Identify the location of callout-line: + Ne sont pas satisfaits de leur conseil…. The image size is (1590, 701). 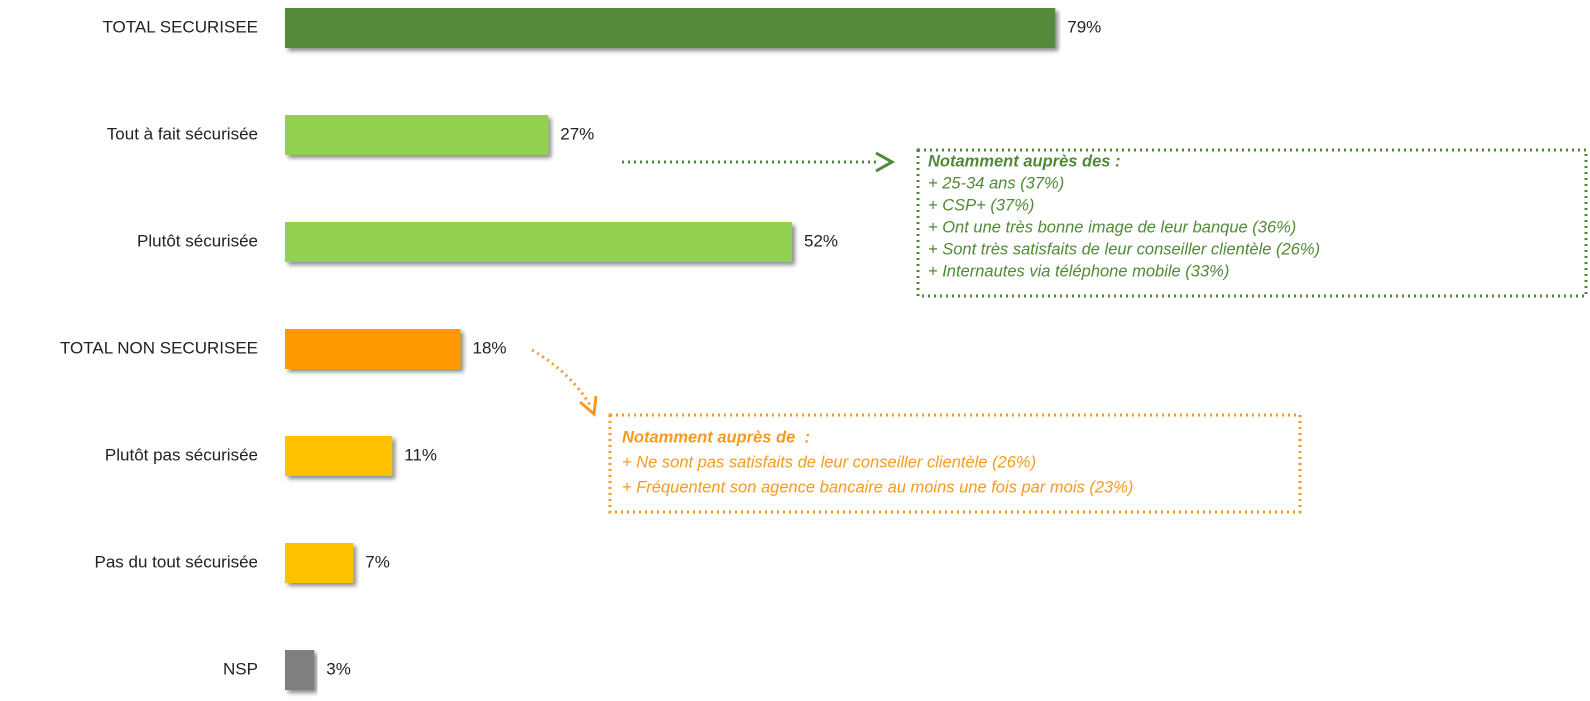
(829, 462).